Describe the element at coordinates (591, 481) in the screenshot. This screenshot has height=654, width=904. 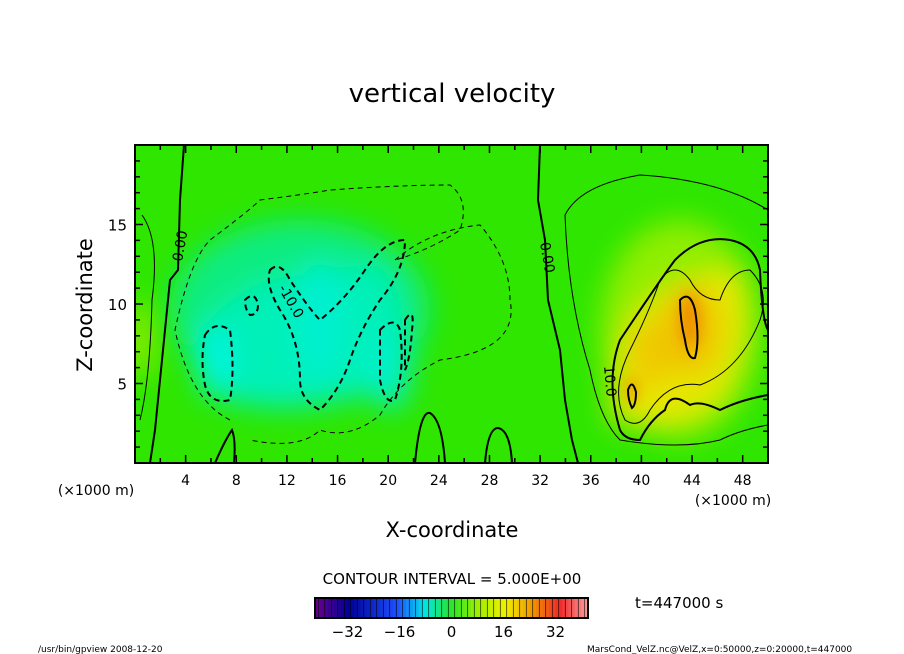
I see `x-tick-label: 36` at that location.